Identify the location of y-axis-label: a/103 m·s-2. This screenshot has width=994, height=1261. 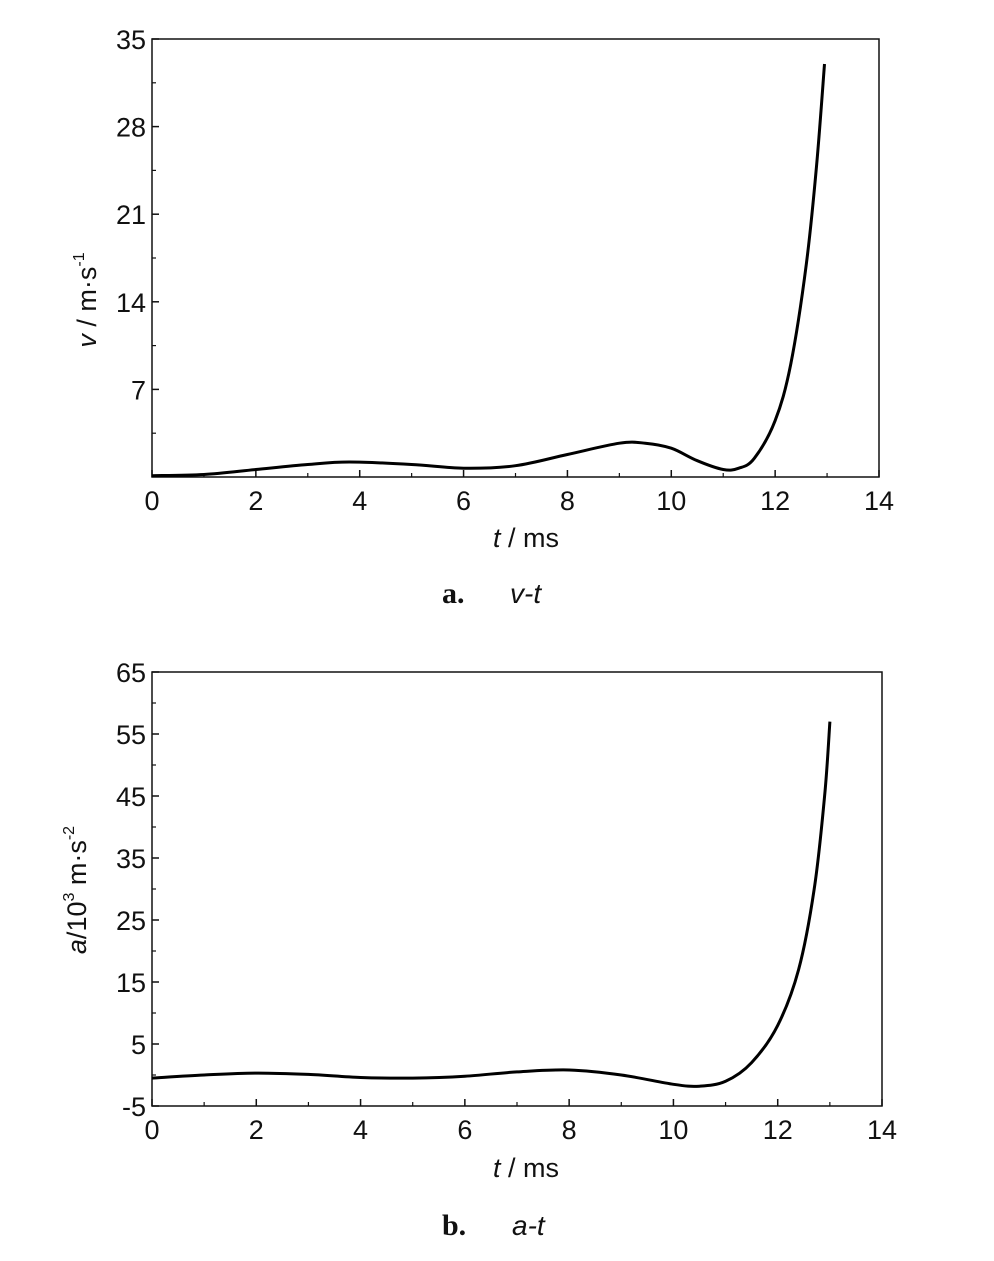
(76, 890).